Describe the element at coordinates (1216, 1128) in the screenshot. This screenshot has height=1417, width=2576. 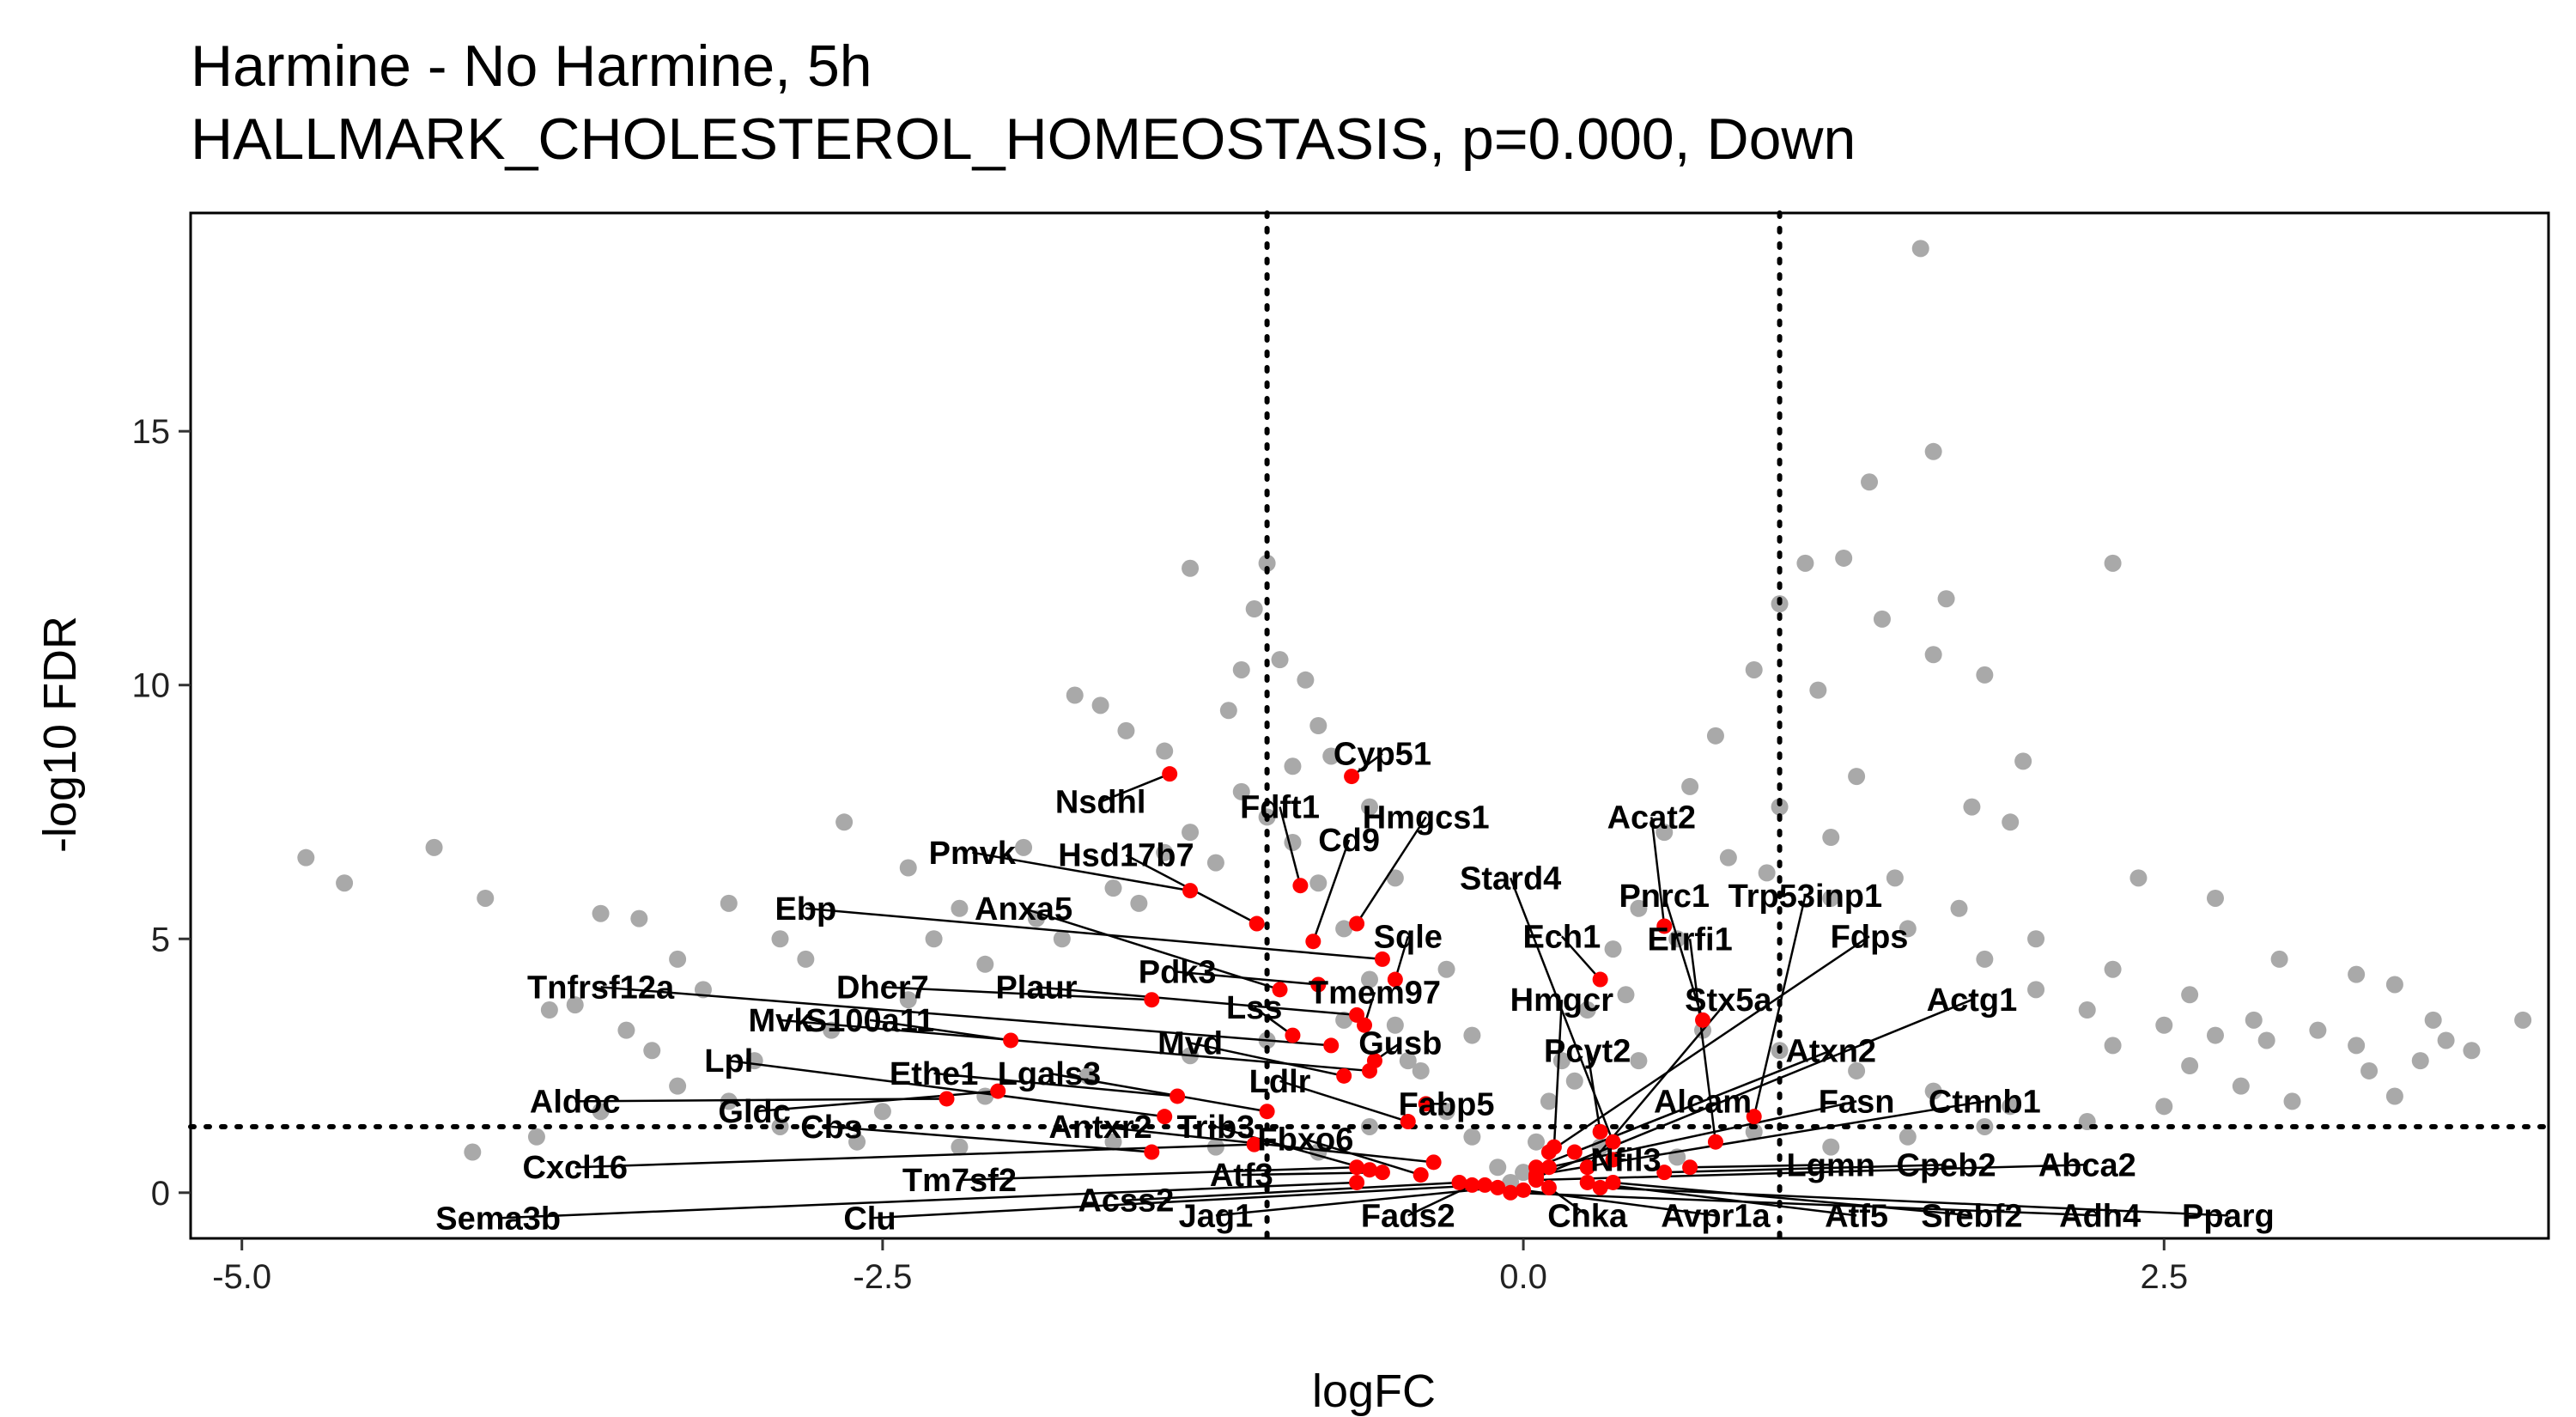
I see `gene-label: Trib3` at that location.